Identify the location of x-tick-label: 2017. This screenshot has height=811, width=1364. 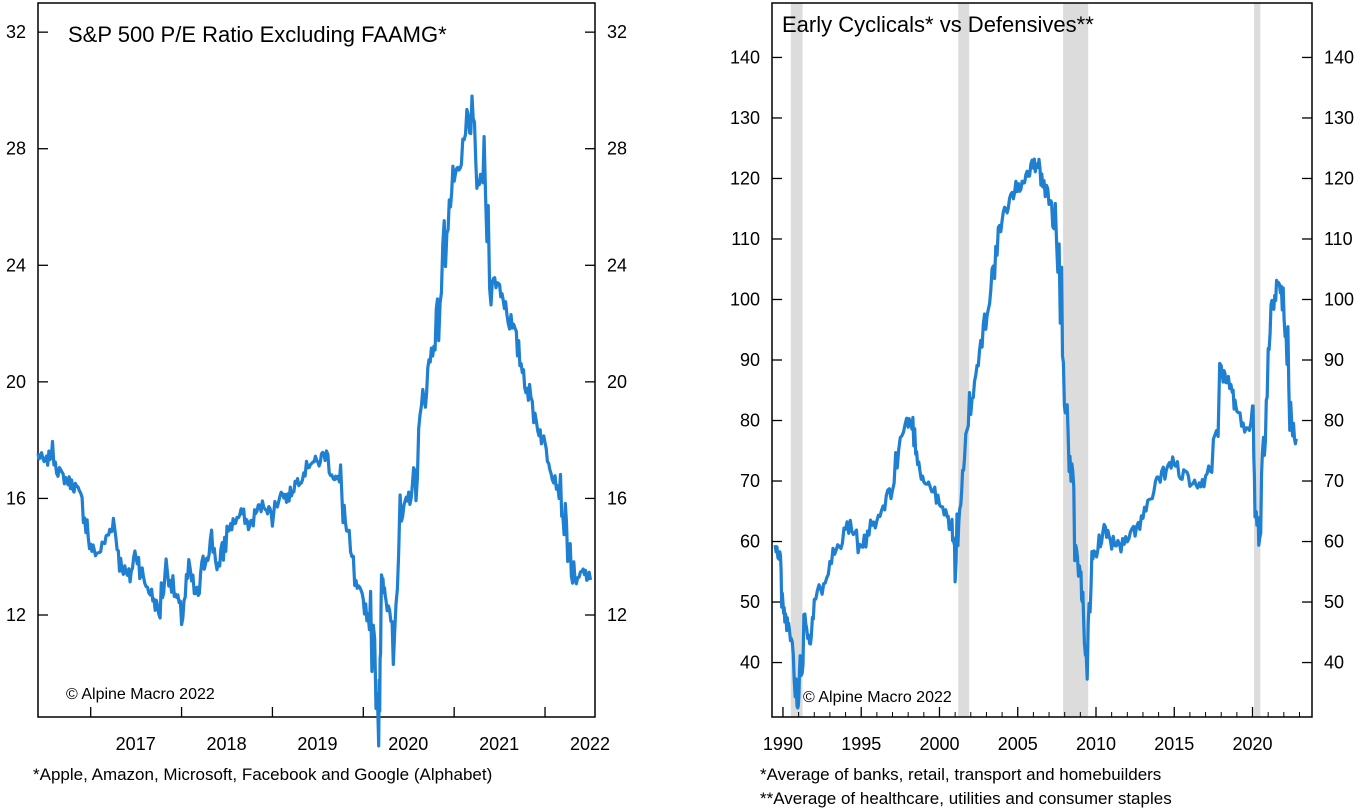
(136, 744).